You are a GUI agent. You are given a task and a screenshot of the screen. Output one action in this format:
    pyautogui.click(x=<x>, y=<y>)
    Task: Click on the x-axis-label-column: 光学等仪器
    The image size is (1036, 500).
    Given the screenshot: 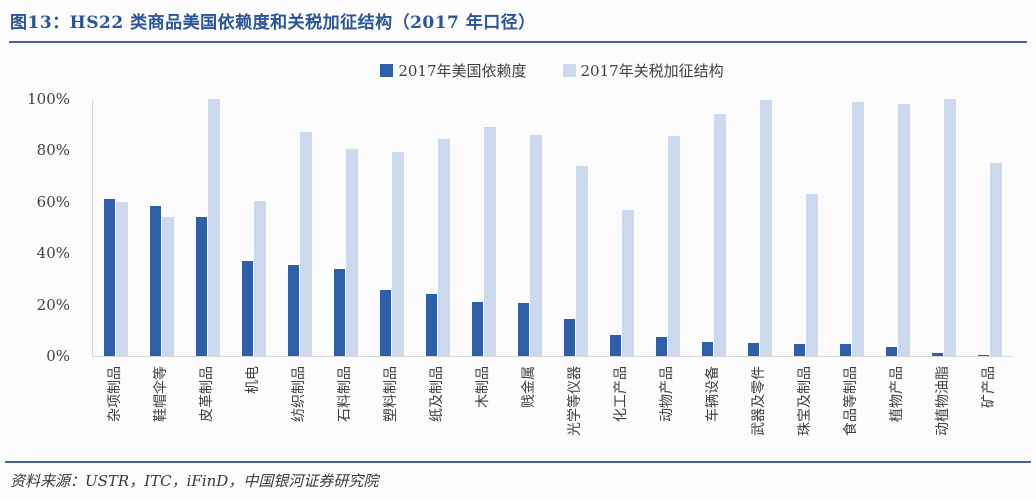 What is the action you would take?
    pyautogui.click(x=575, y=413)
    